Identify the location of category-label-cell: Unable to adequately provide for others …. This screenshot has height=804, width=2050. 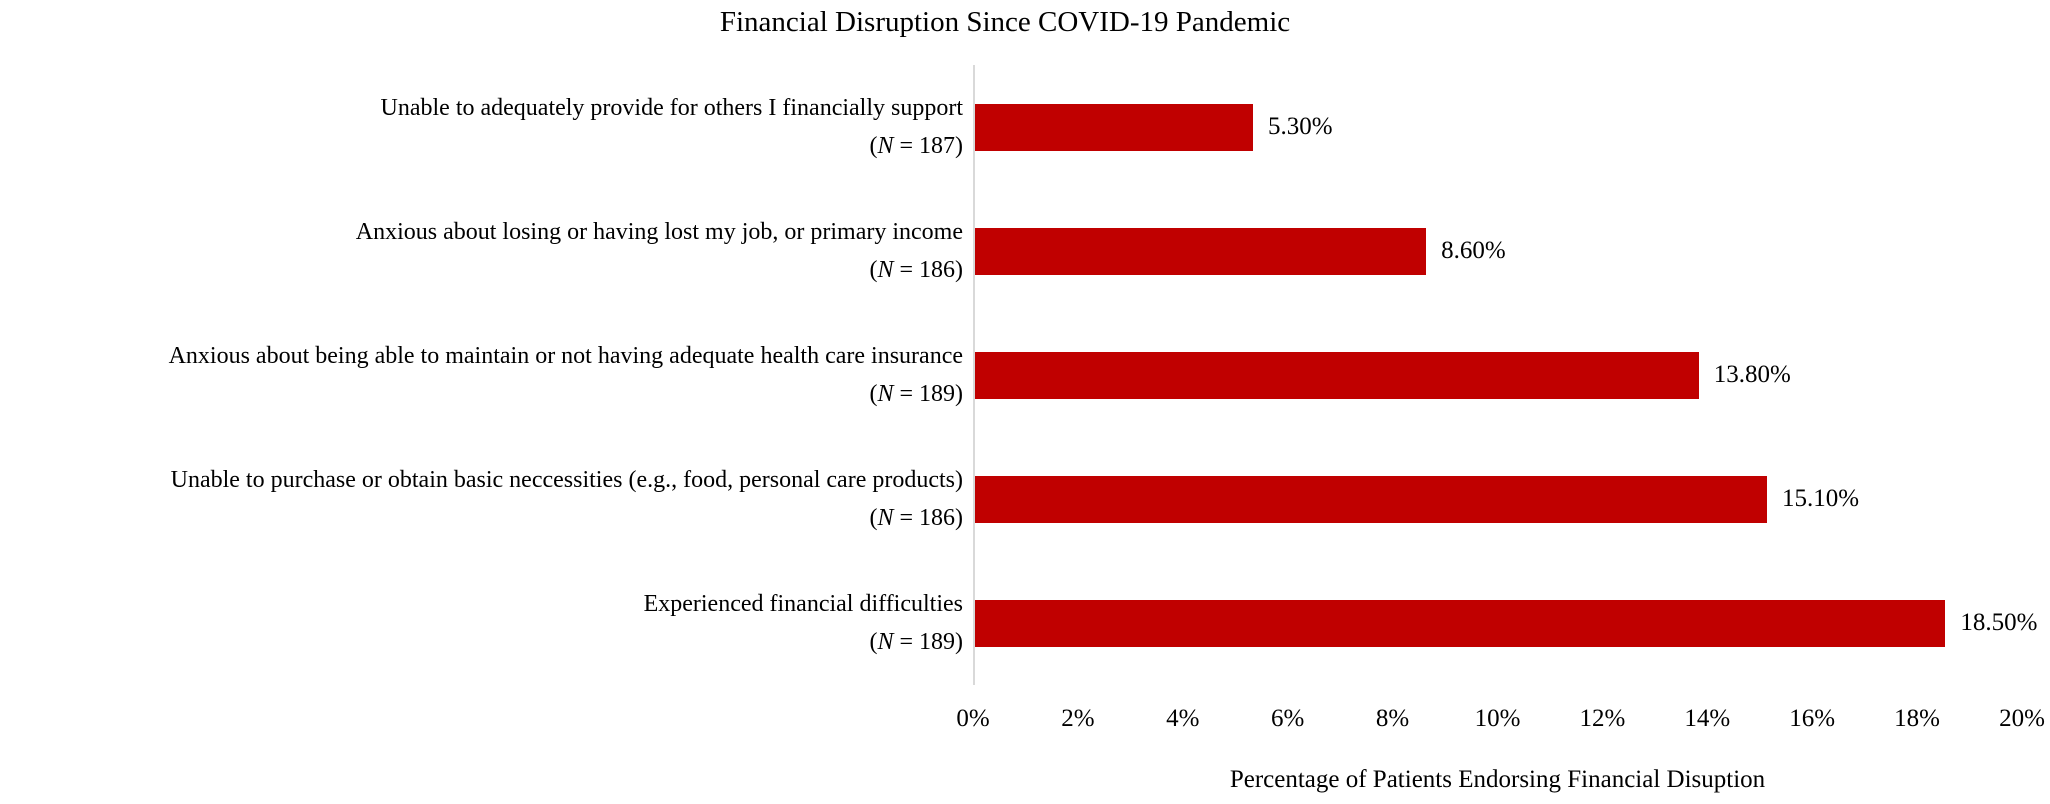
(487, 127).